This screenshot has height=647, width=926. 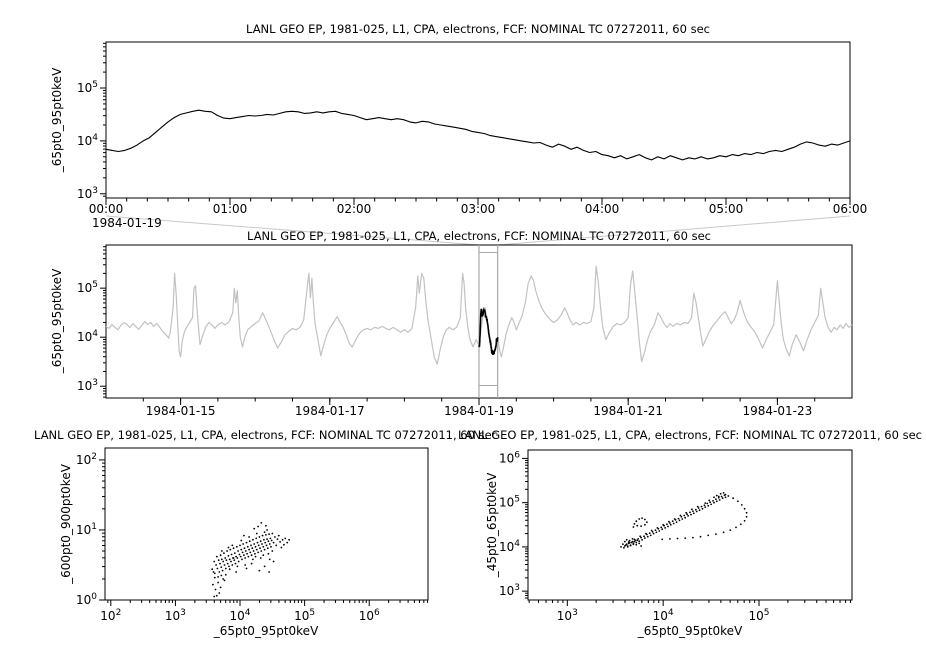 What do you see at coordinates (91, 322) in the screenshot?
I see `y-axis-ticks-context-timeseries: 103 104 105` at bounding box center [91, 322].